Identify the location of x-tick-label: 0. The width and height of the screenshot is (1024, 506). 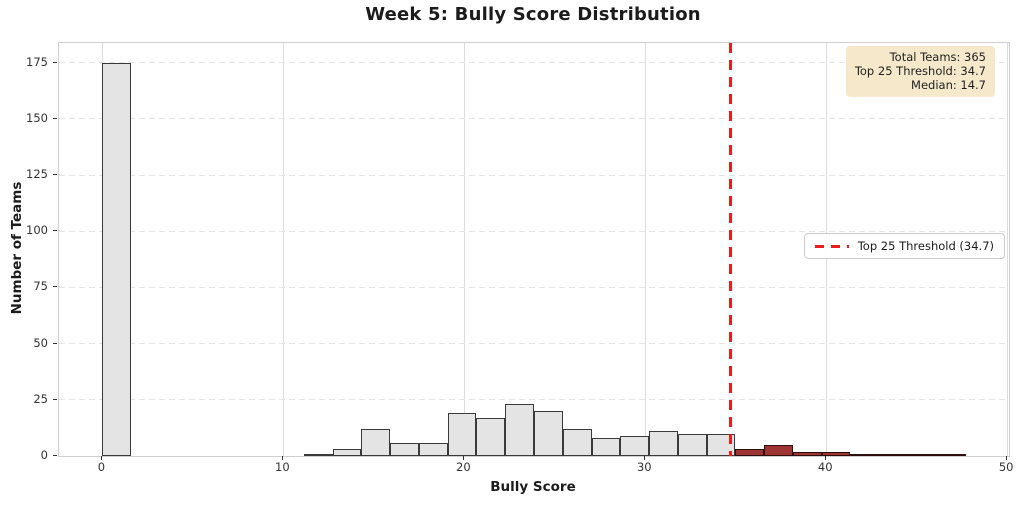
(101, 467).